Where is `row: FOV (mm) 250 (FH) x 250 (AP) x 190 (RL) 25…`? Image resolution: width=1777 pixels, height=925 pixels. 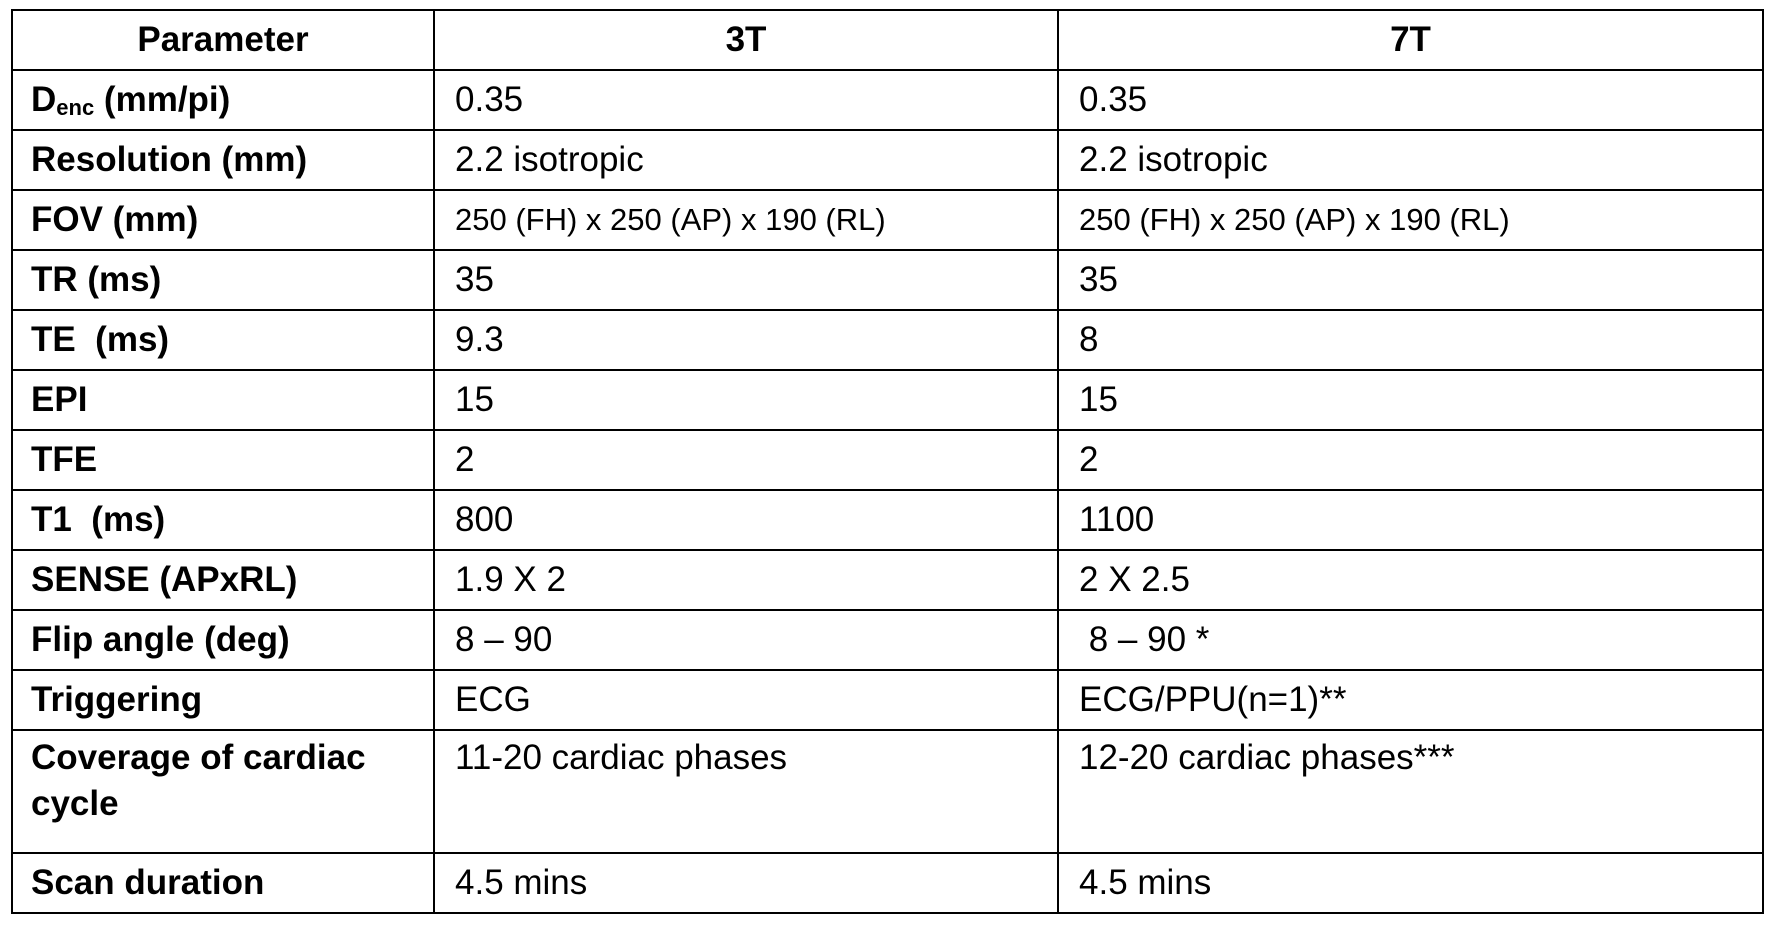 row: FOV (mm) 250 (FH) x 250 (AP) x 190 (RL) 25… is located at coordinates (887, 220).